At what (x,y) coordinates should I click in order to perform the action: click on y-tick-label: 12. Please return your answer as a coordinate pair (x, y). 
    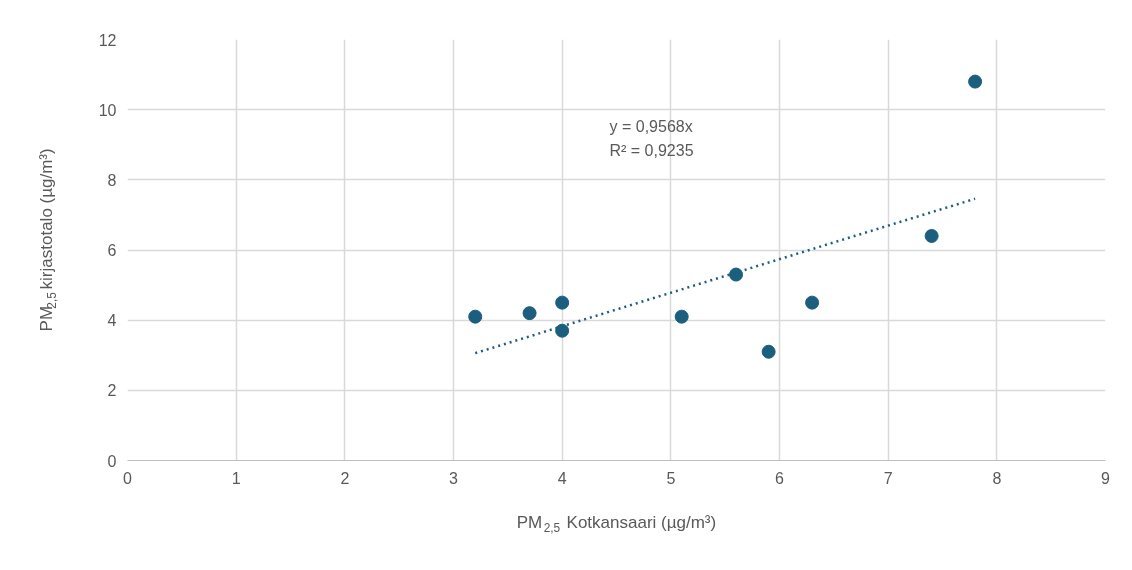
    Looking at the image, I should click on (107, 40).